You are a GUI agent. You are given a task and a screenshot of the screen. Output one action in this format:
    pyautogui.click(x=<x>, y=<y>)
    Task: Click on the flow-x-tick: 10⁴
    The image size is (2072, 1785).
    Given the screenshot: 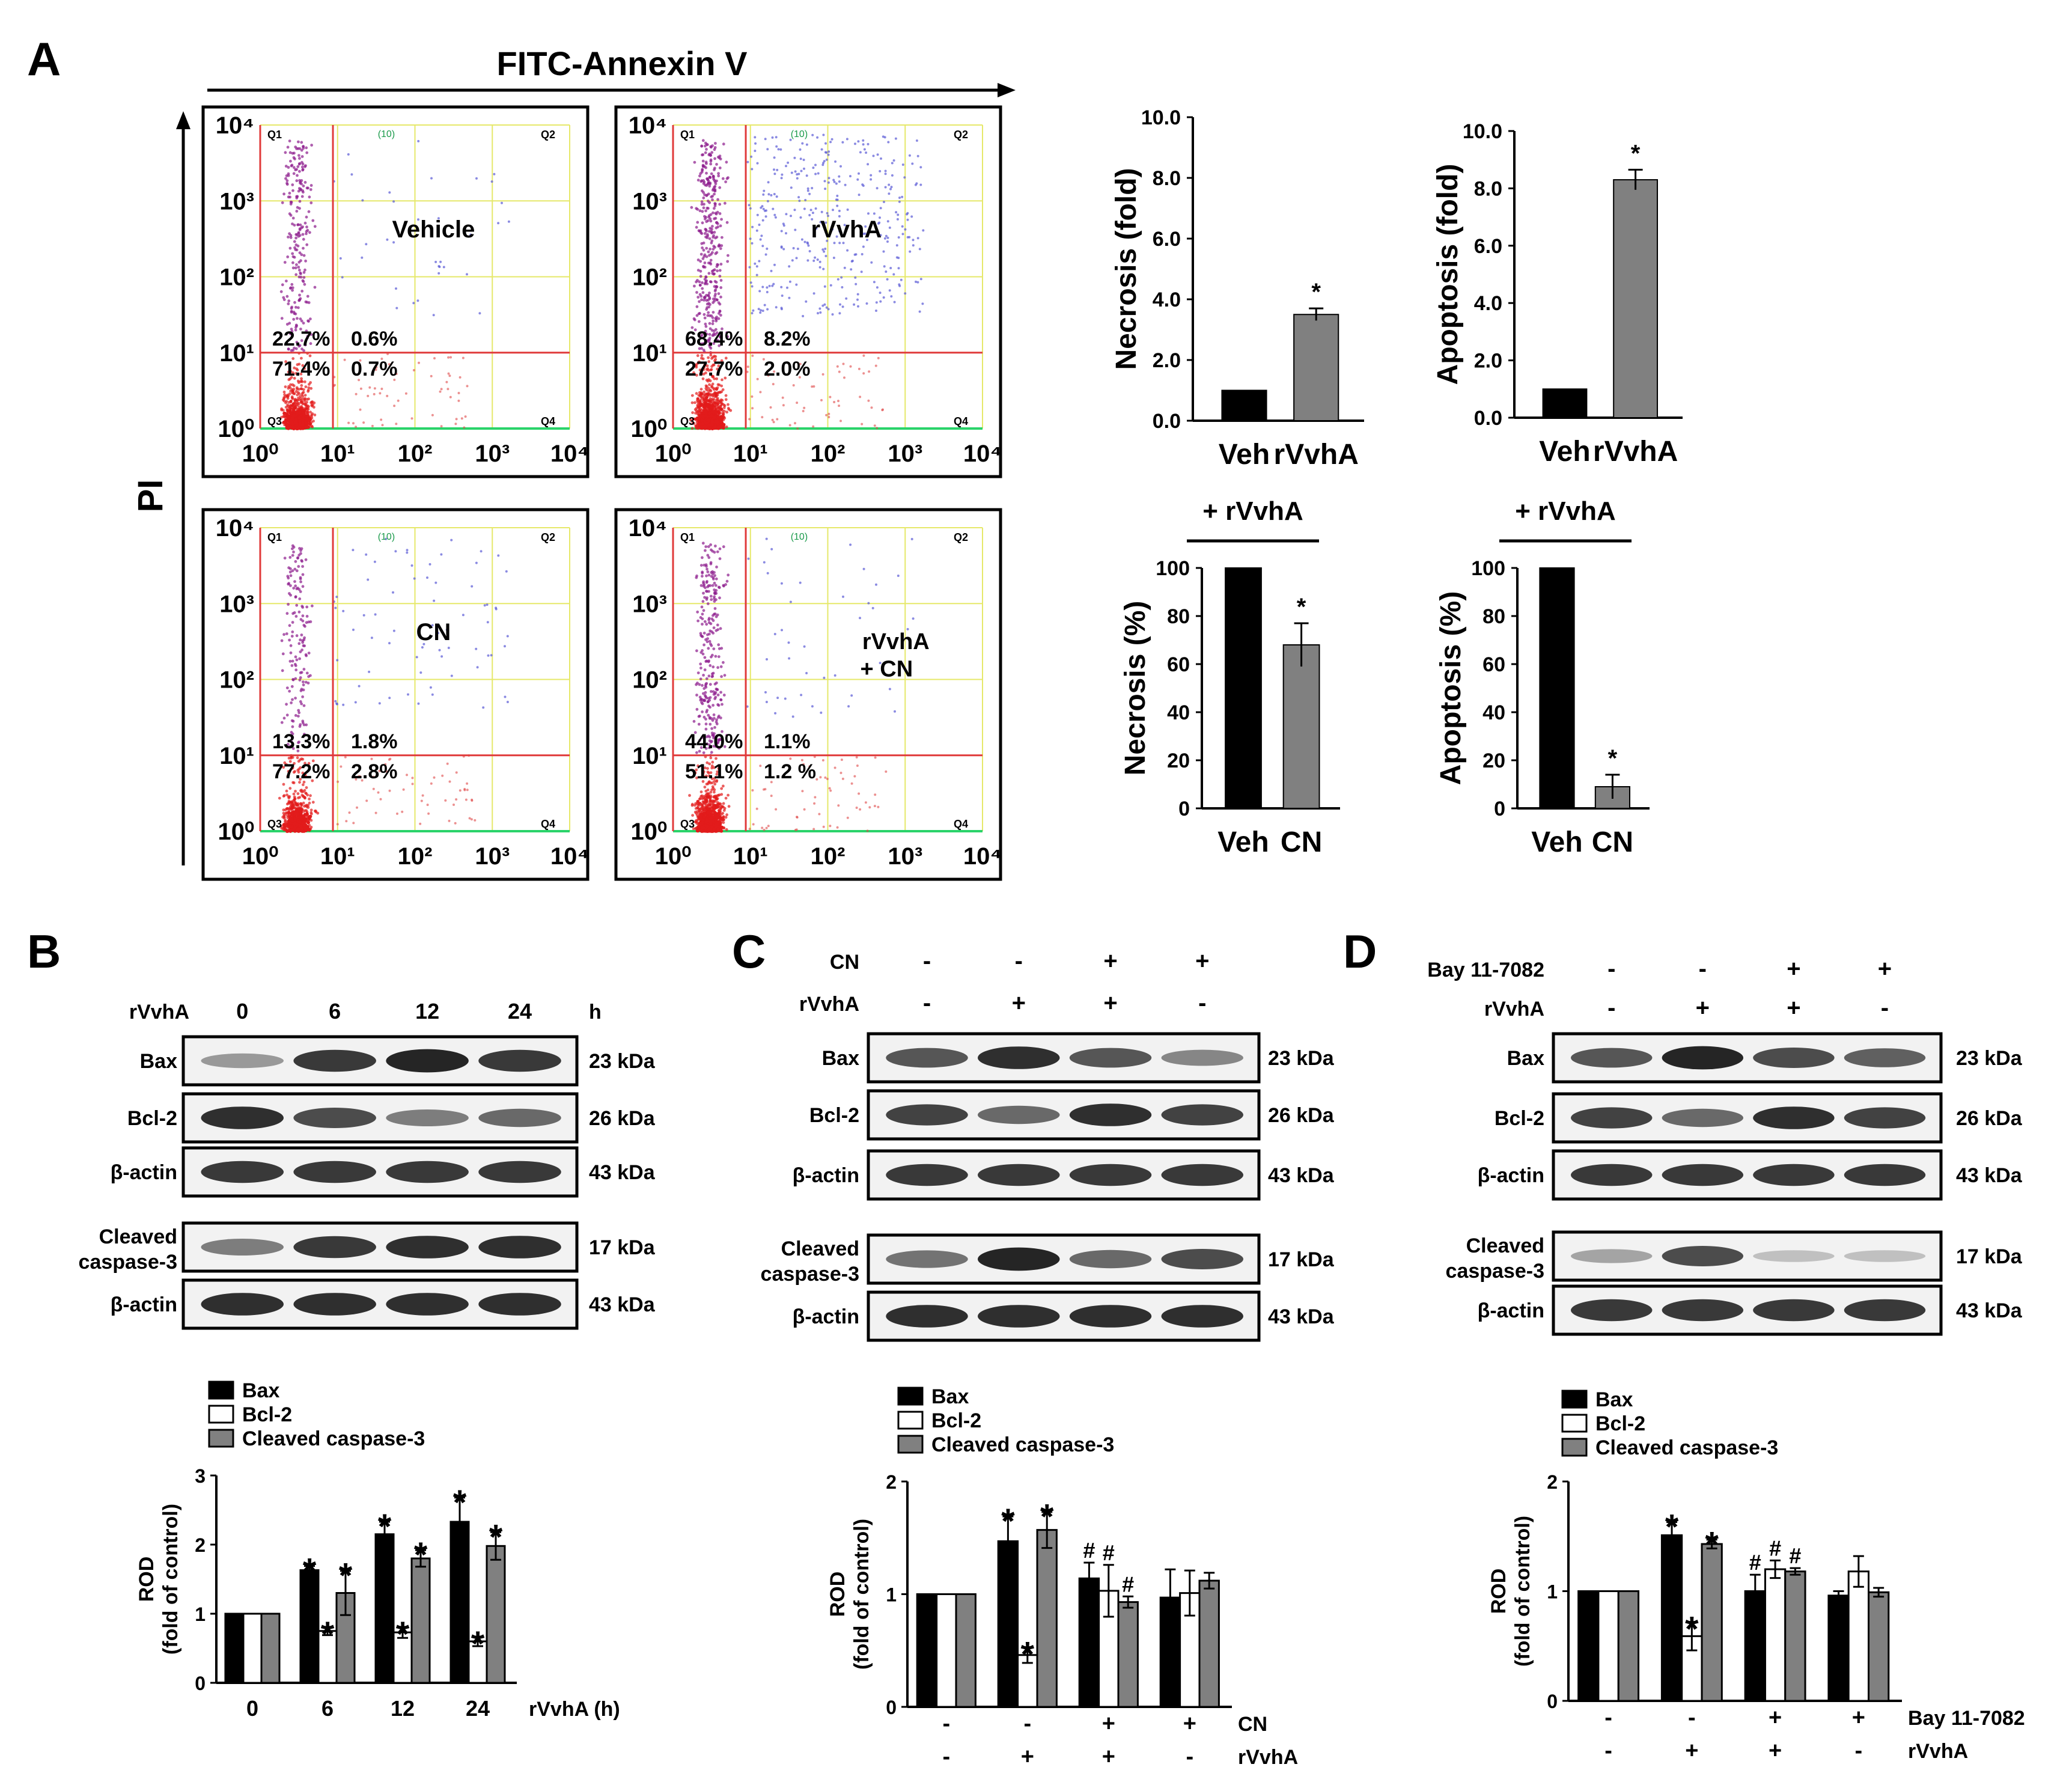 What is the action you would take?
    pyautogui.click(x=569, y=454)
    